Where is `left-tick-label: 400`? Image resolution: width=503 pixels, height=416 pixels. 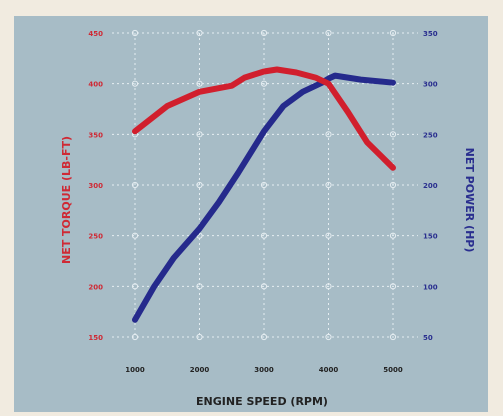
left-tick-label: 400 is located at coordinates (95, 85).